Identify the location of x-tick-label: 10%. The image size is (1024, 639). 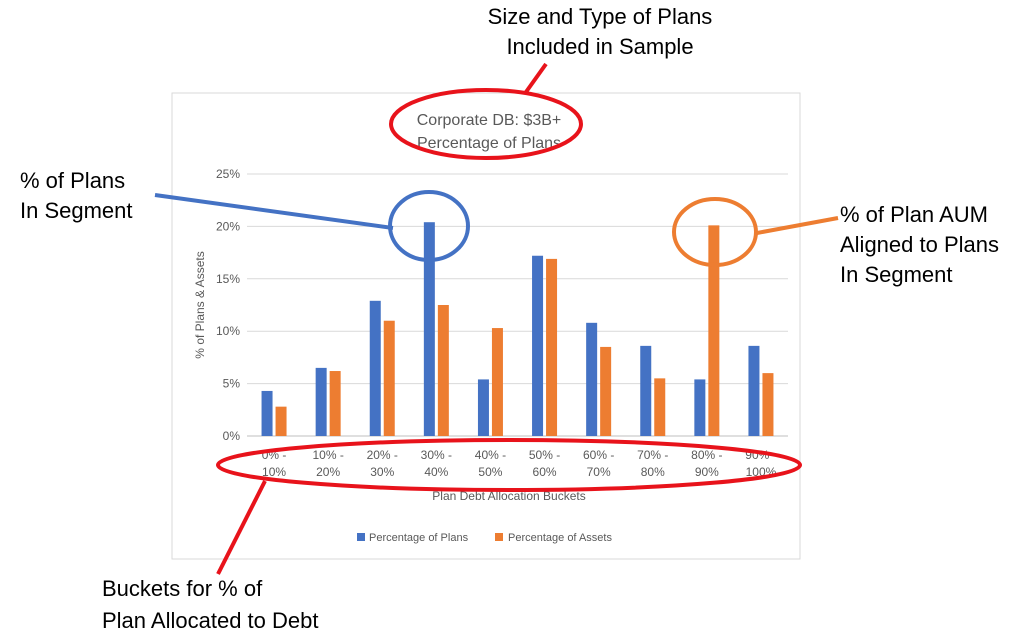
(274, 472).